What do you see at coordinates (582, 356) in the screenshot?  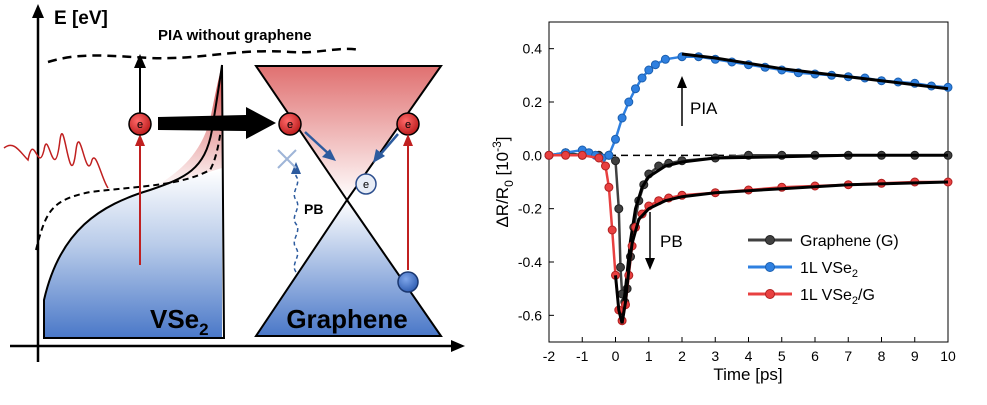 I see `x-tick-label: -1` at bounding box center [582, 356].